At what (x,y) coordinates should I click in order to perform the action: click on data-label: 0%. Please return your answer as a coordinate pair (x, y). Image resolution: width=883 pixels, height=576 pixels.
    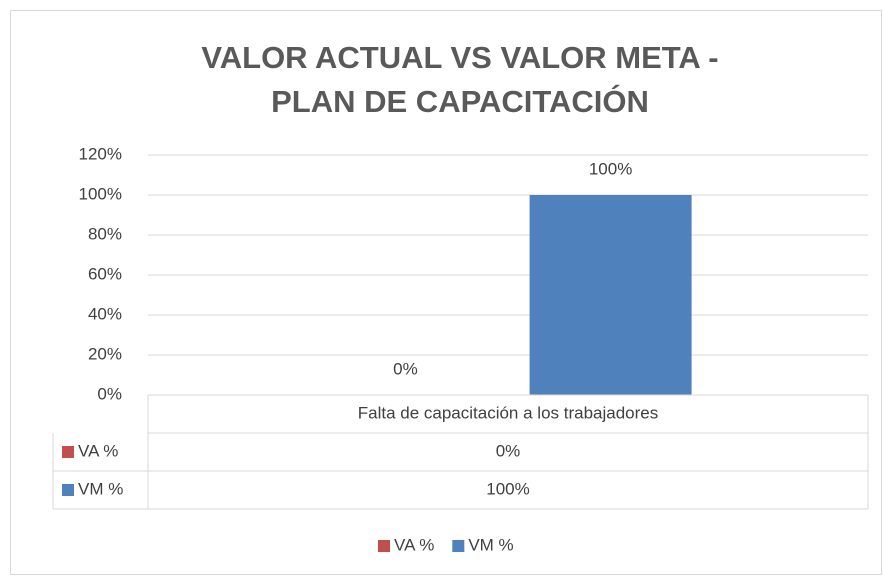
    Looking at the image, I should click on (405, 368).